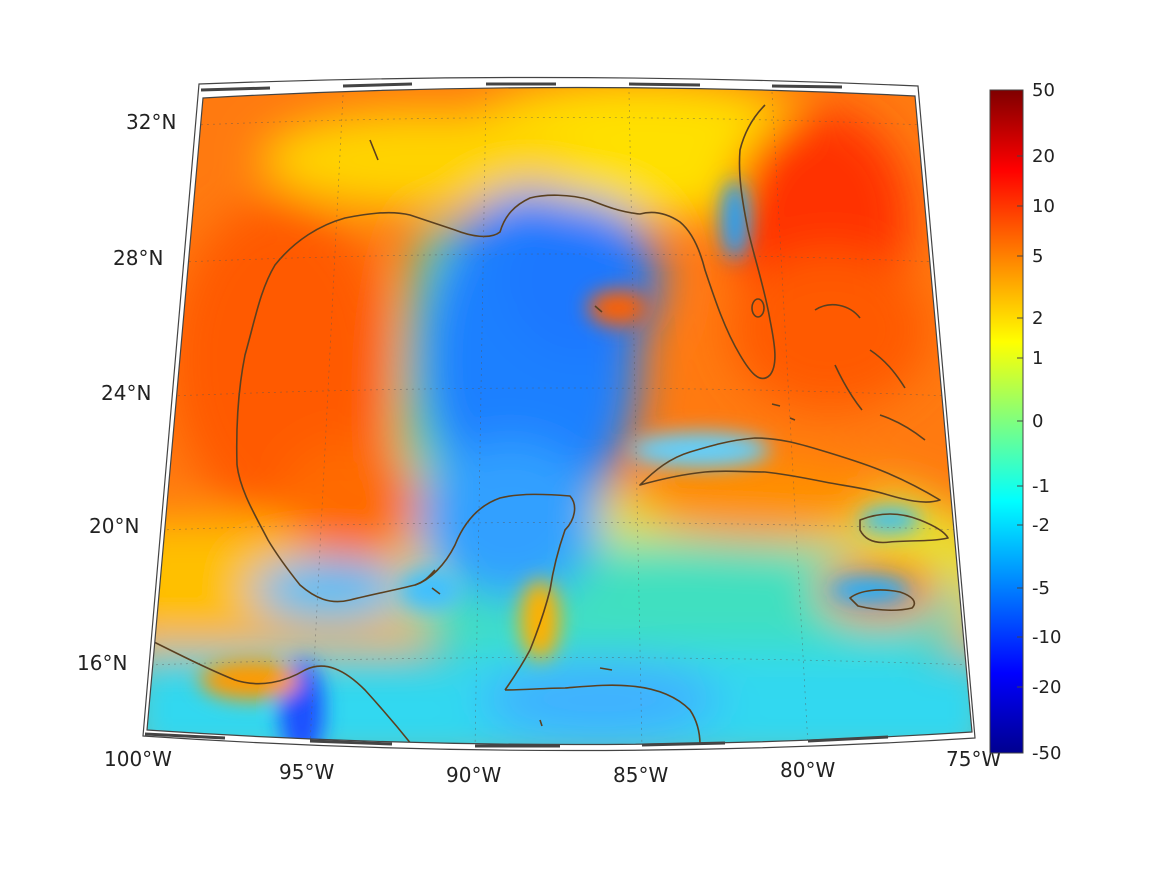 The width and height of the screenshot is (1167, 875). Describe the element at coordinates (281, 692) in the screenshot. I see `coastline-pacific` at that location.